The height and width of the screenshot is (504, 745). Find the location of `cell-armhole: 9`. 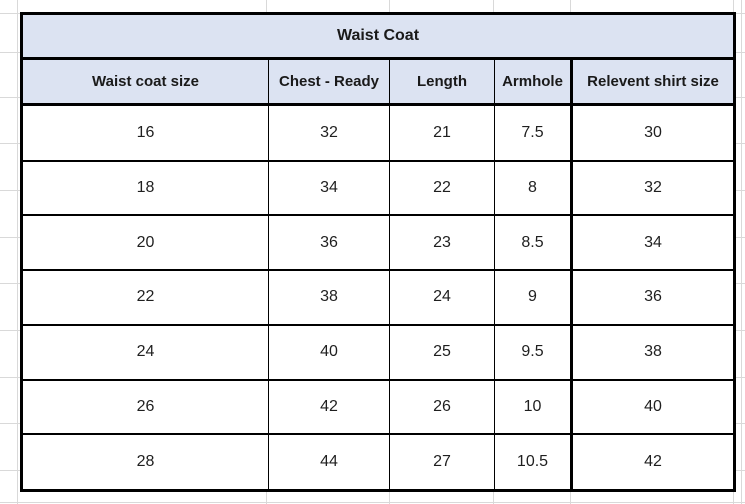

cell-armhole: 9 is located at coordinates (533, 298).